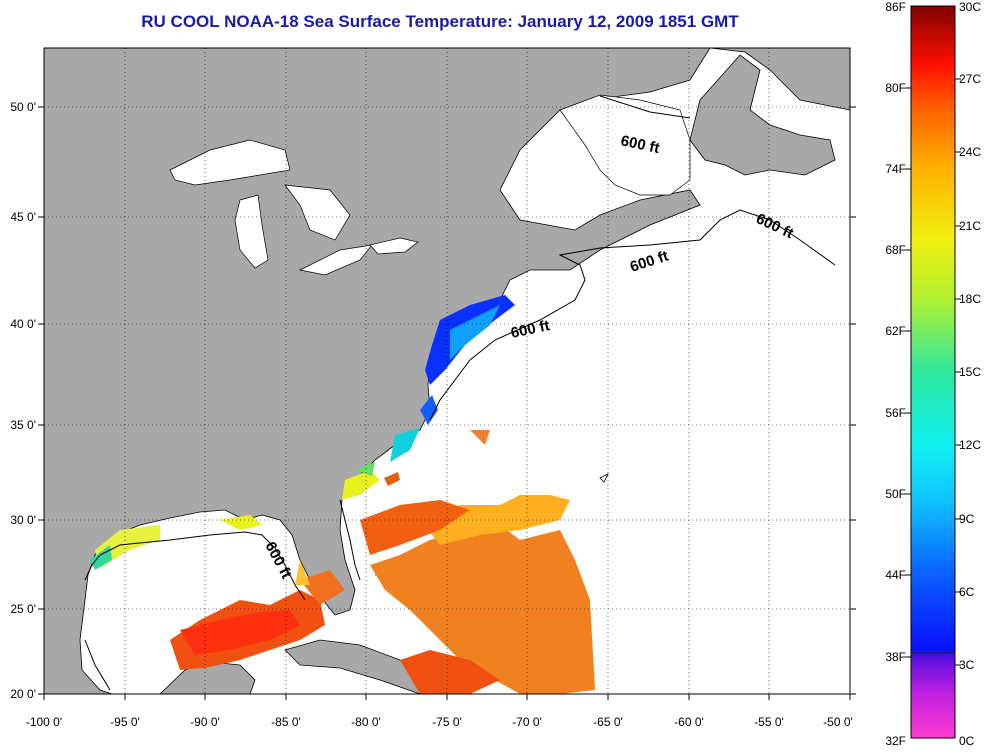 This screenshot has height=754, width=984. I want to click on colorbar-c-label: 15C, so click(970, 372).